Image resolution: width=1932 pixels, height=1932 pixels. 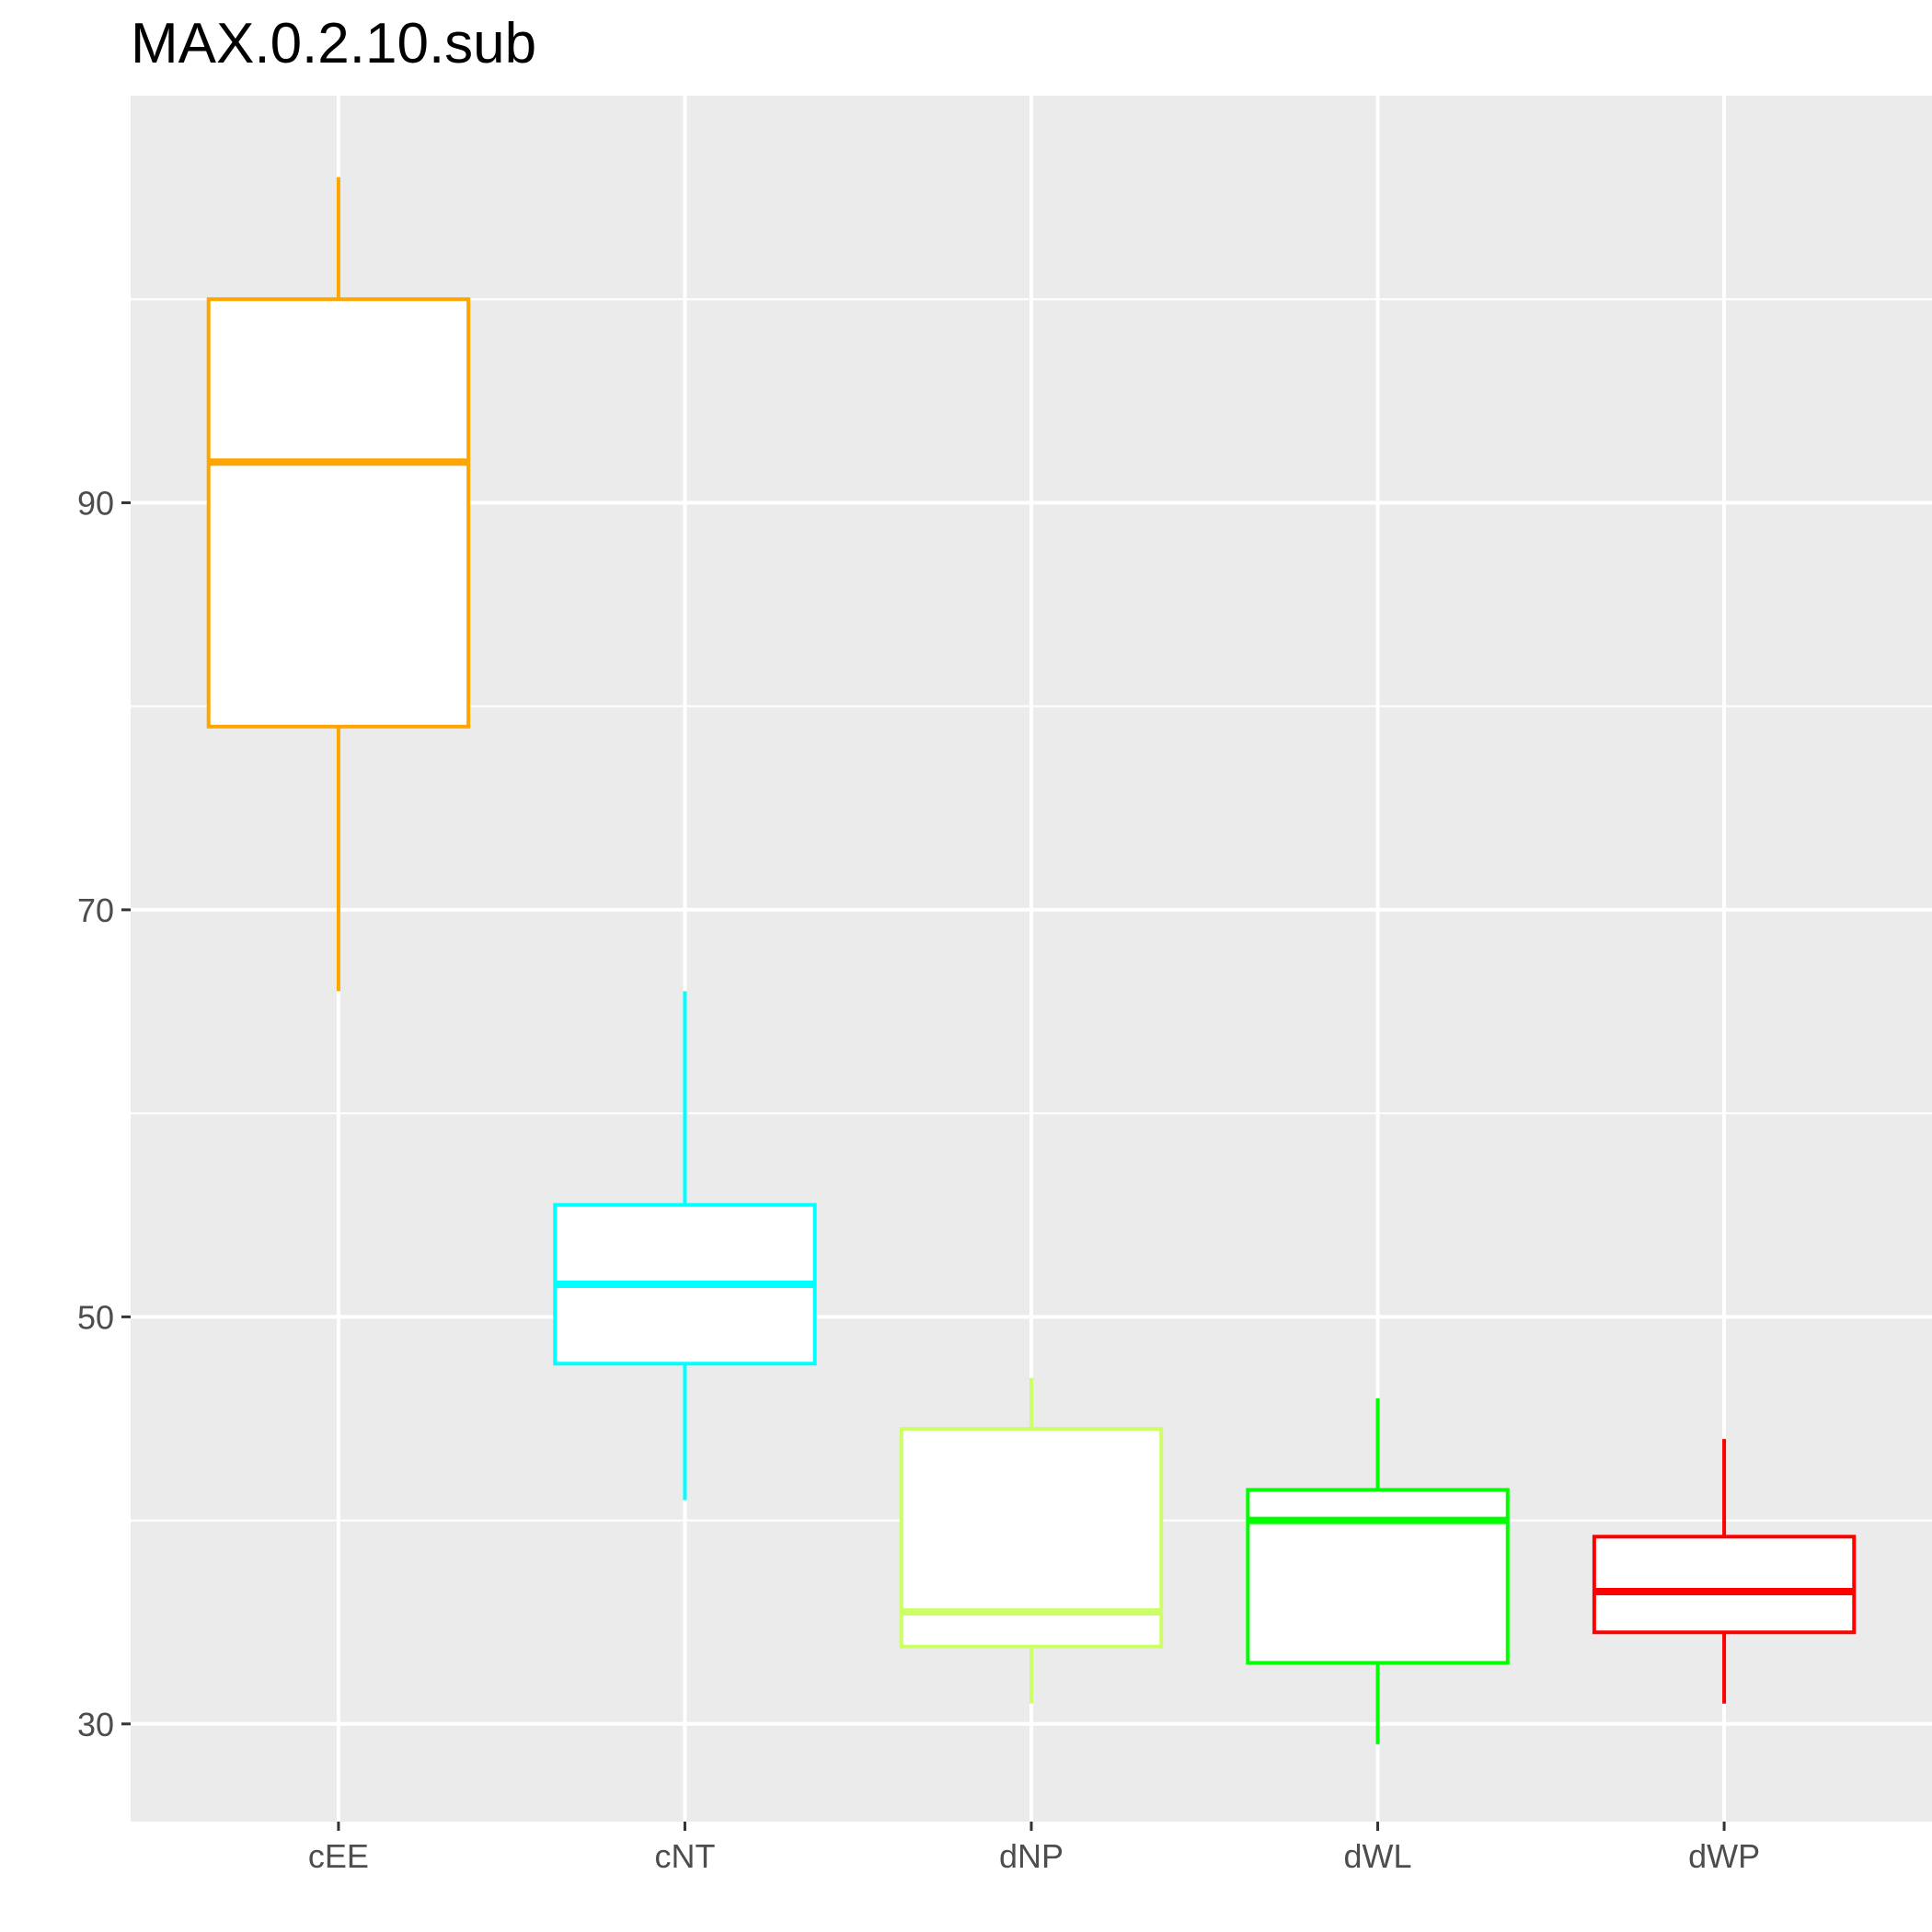 I want to click on box-cnt, so click(x=685, y=1246).